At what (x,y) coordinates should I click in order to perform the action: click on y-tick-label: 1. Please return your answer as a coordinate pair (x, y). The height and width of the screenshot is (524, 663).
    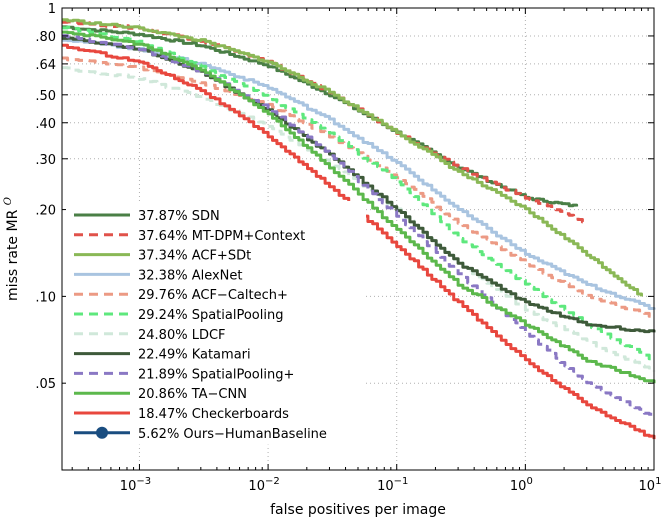
    Looking at the image, I should click on (52, 9).